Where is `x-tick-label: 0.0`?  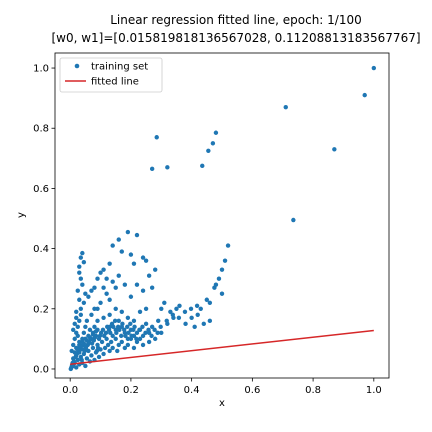
x-tick-label: 0.0 is located at coordinates (70, 390).